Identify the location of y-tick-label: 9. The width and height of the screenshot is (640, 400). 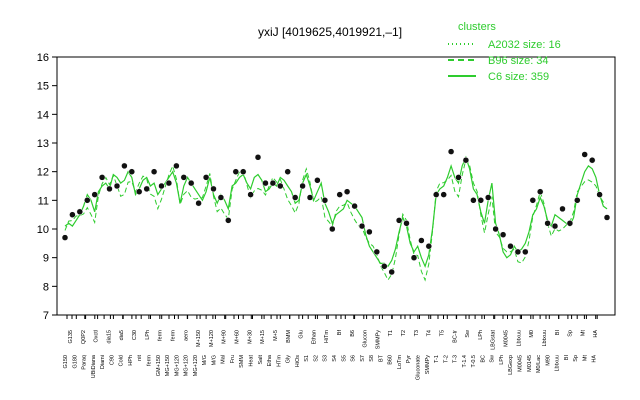
(46, 259).